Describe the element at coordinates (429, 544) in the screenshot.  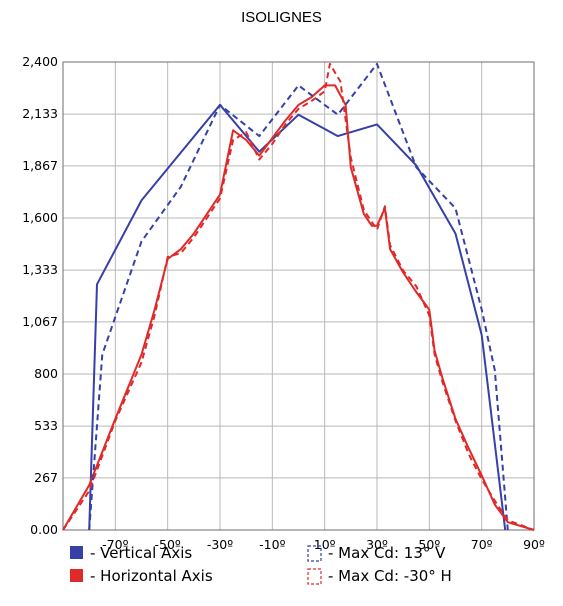
I see `x-tick-label: 50º` at that location.